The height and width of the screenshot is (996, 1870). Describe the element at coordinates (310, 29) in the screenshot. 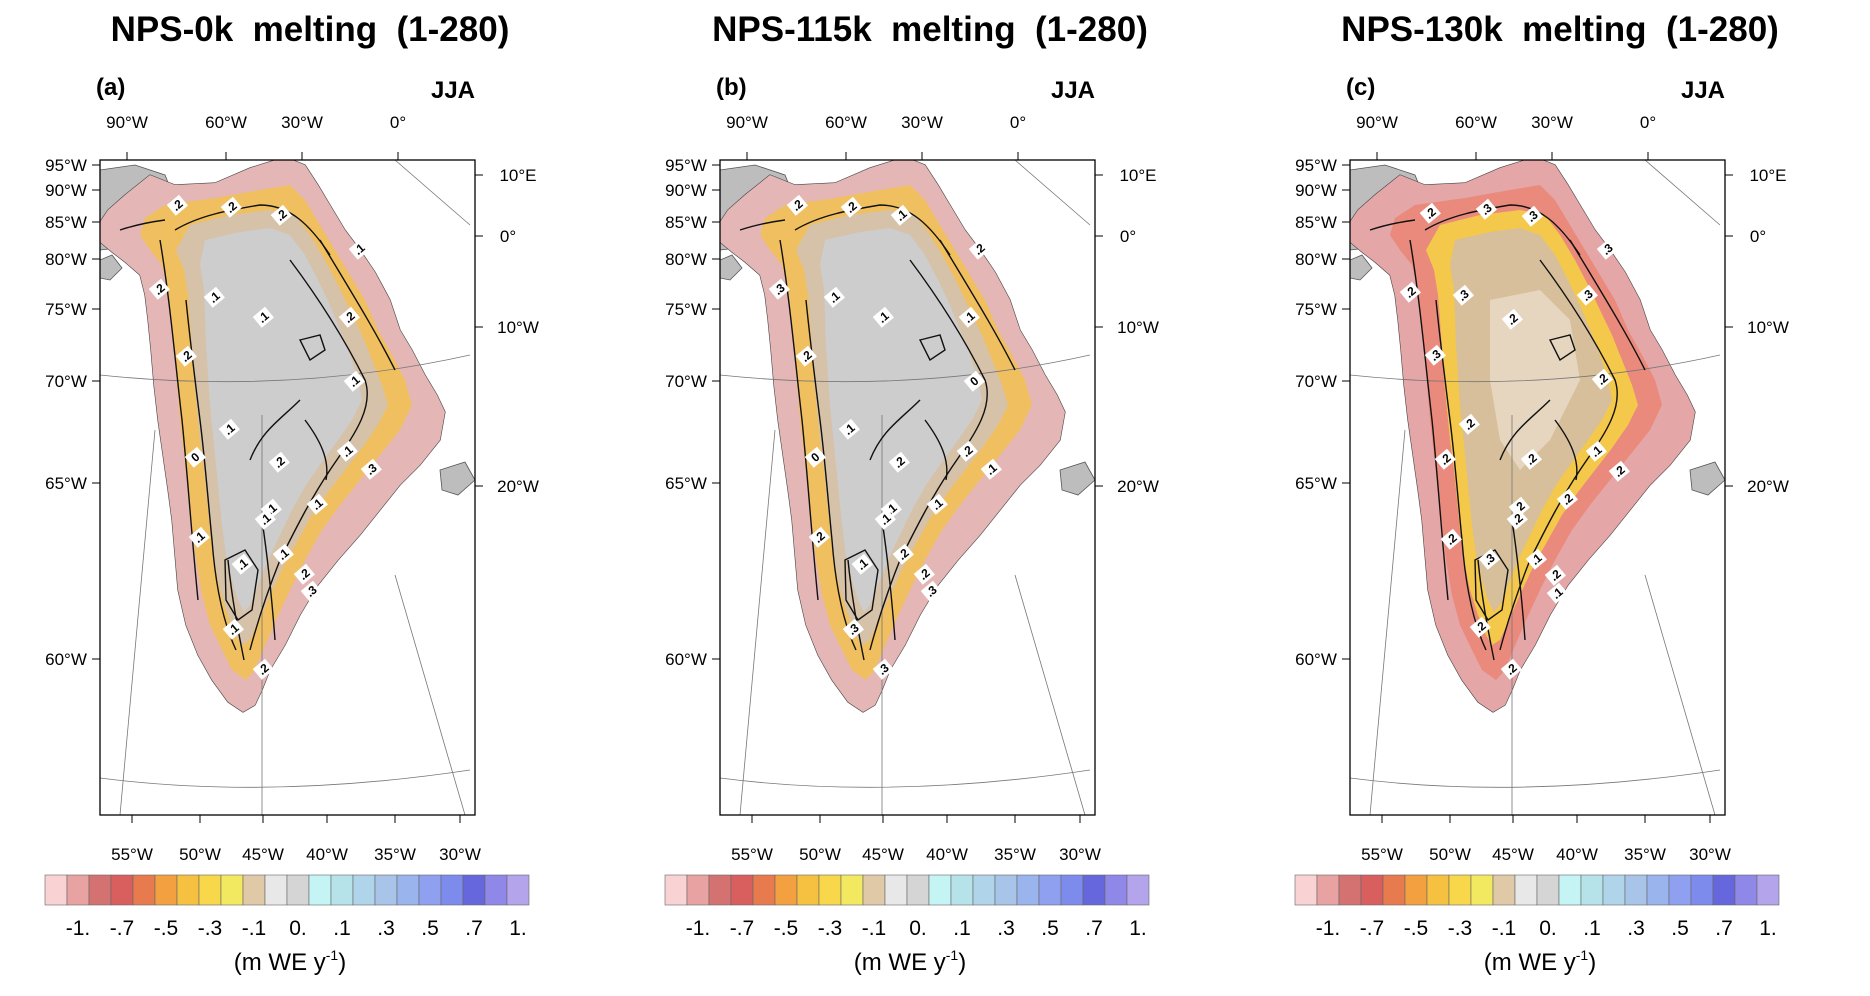

I see `panel-title: NPS-0k melting (1-280)` at that location.